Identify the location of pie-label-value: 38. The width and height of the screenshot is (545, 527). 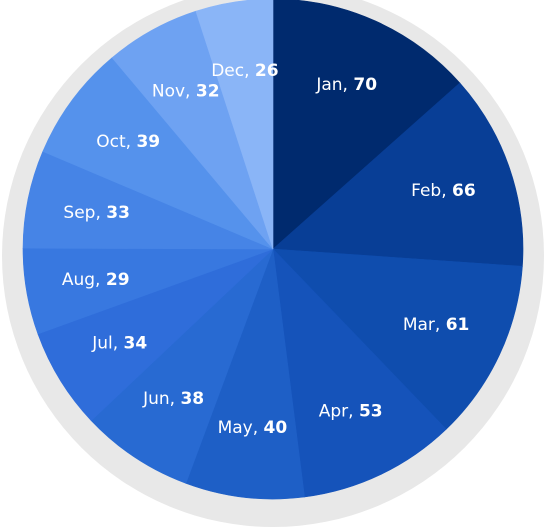
(192, 399).